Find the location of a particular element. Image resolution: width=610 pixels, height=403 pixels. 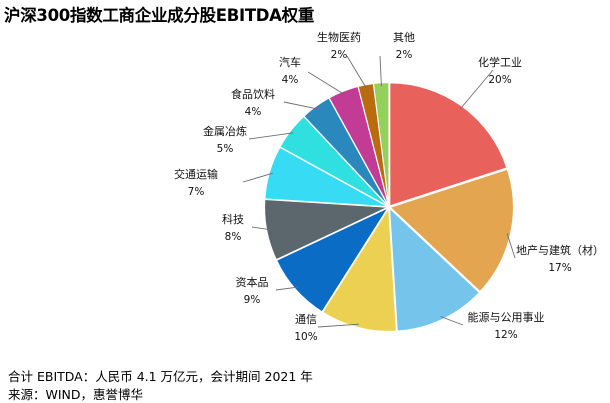

slice-label: 生物医药 is located at coordinates (339, 37).